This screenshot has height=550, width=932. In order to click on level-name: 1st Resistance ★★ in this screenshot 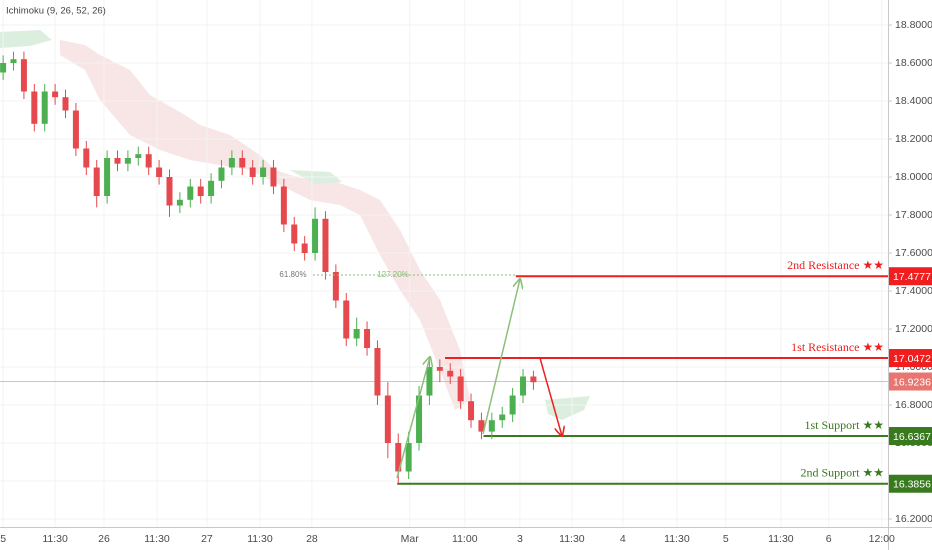, I will do `click(837, 347)`.